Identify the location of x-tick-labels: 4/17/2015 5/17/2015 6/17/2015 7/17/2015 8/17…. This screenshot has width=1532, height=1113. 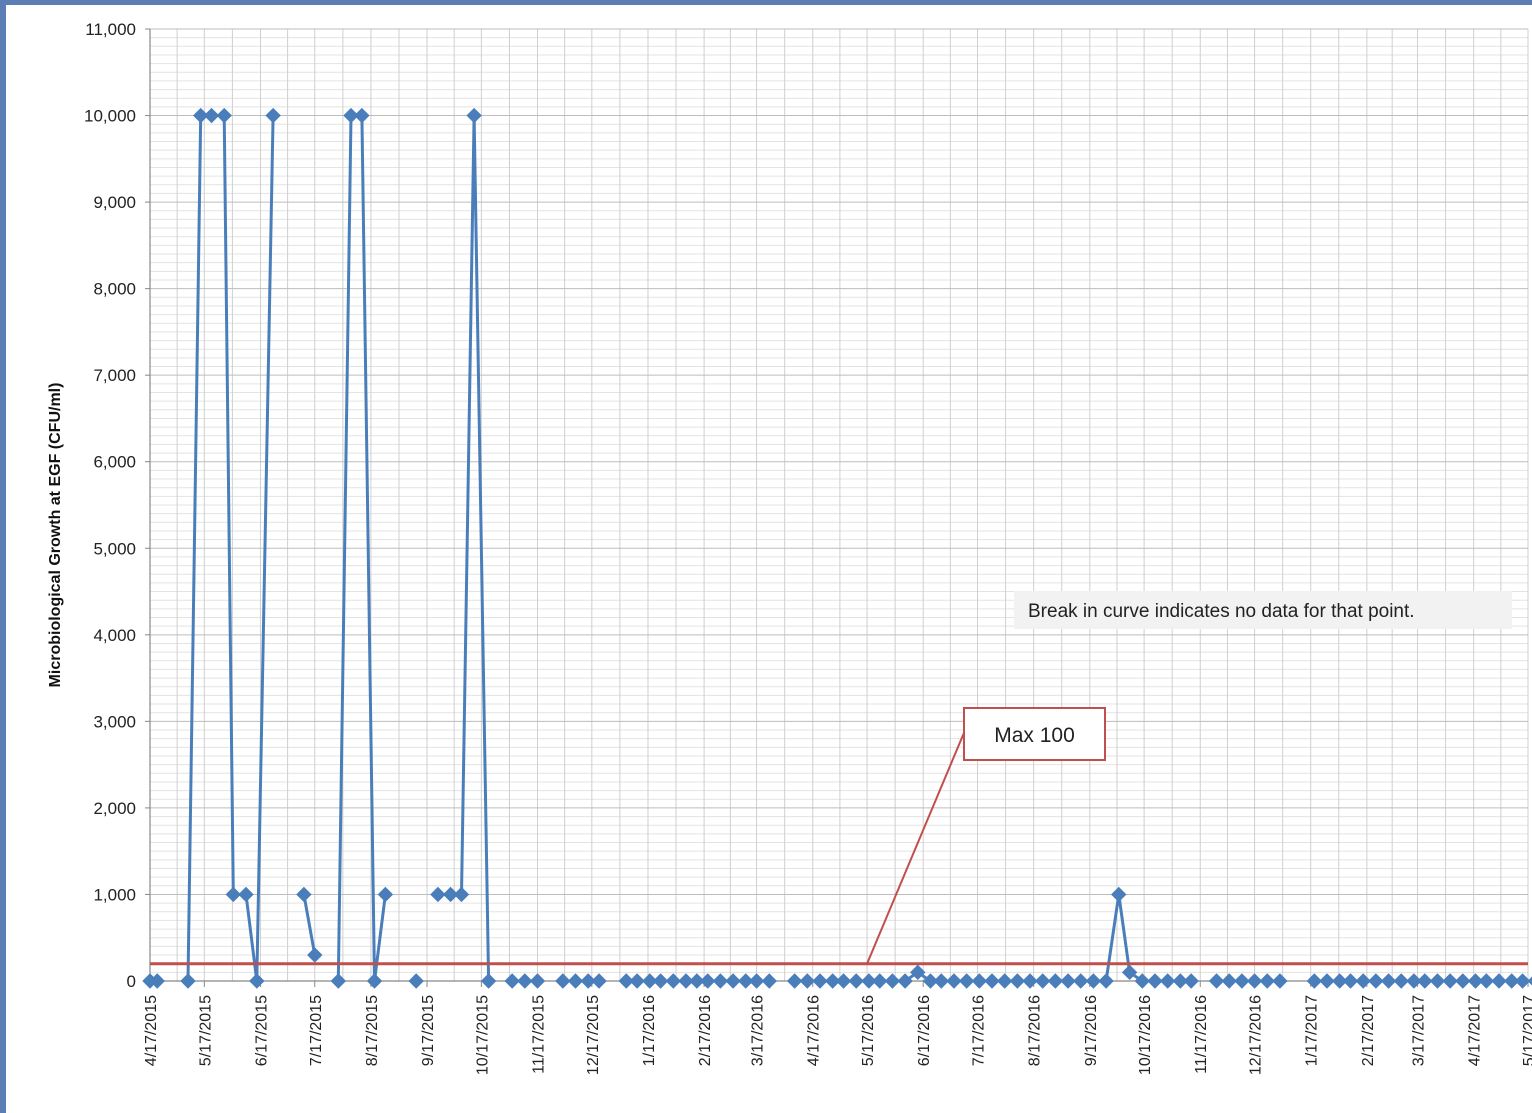
(837, 1035).